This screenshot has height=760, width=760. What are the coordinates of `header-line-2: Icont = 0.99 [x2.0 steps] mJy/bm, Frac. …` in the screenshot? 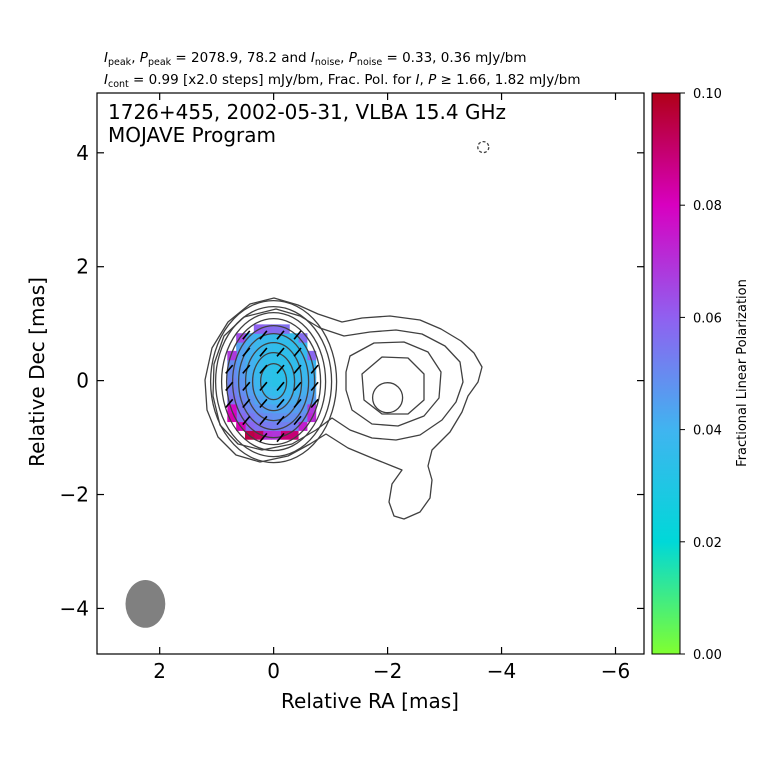 It's located at (342, 81).